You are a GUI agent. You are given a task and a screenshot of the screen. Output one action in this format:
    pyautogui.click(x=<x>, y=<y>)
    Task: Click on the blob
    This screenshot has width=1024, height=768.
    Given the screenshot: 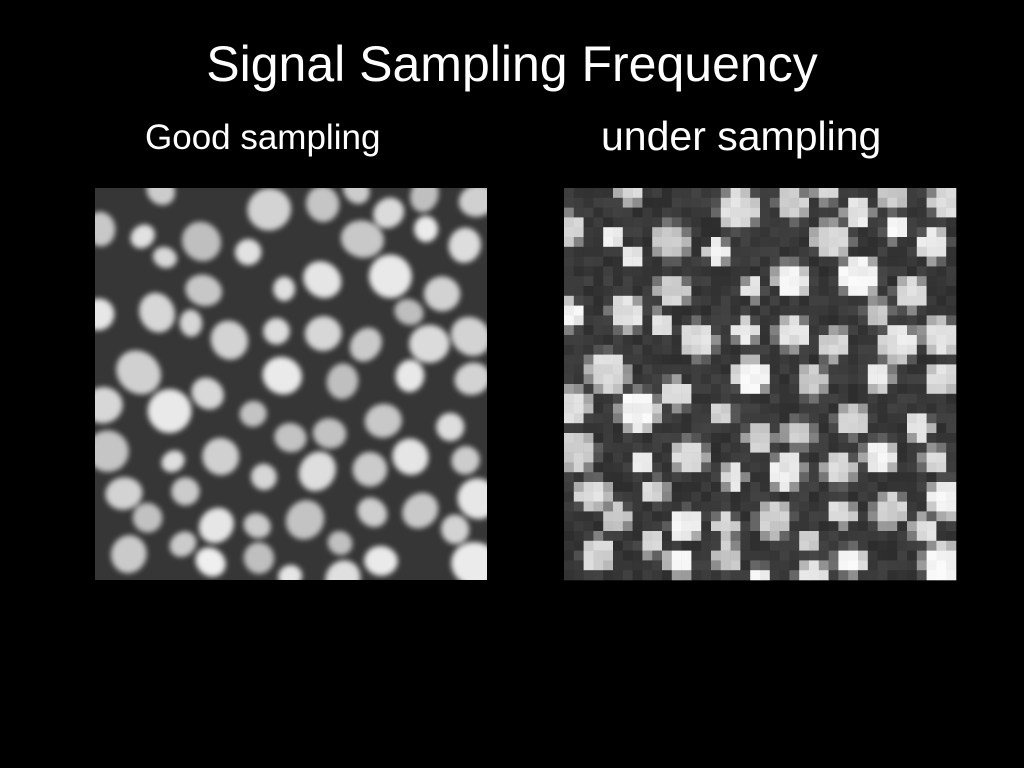 What is the action you would take?
    pyautogui.click(x=185, y=491)
    